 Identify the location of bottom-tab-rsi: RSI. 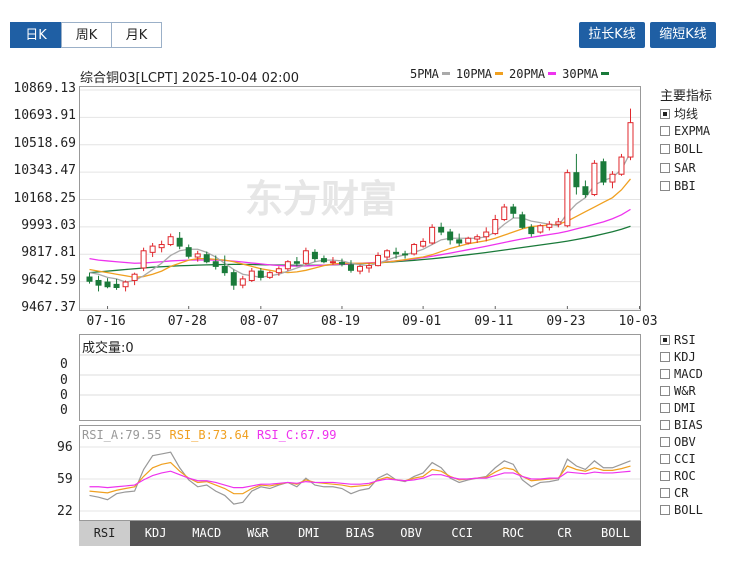
(105, 533).